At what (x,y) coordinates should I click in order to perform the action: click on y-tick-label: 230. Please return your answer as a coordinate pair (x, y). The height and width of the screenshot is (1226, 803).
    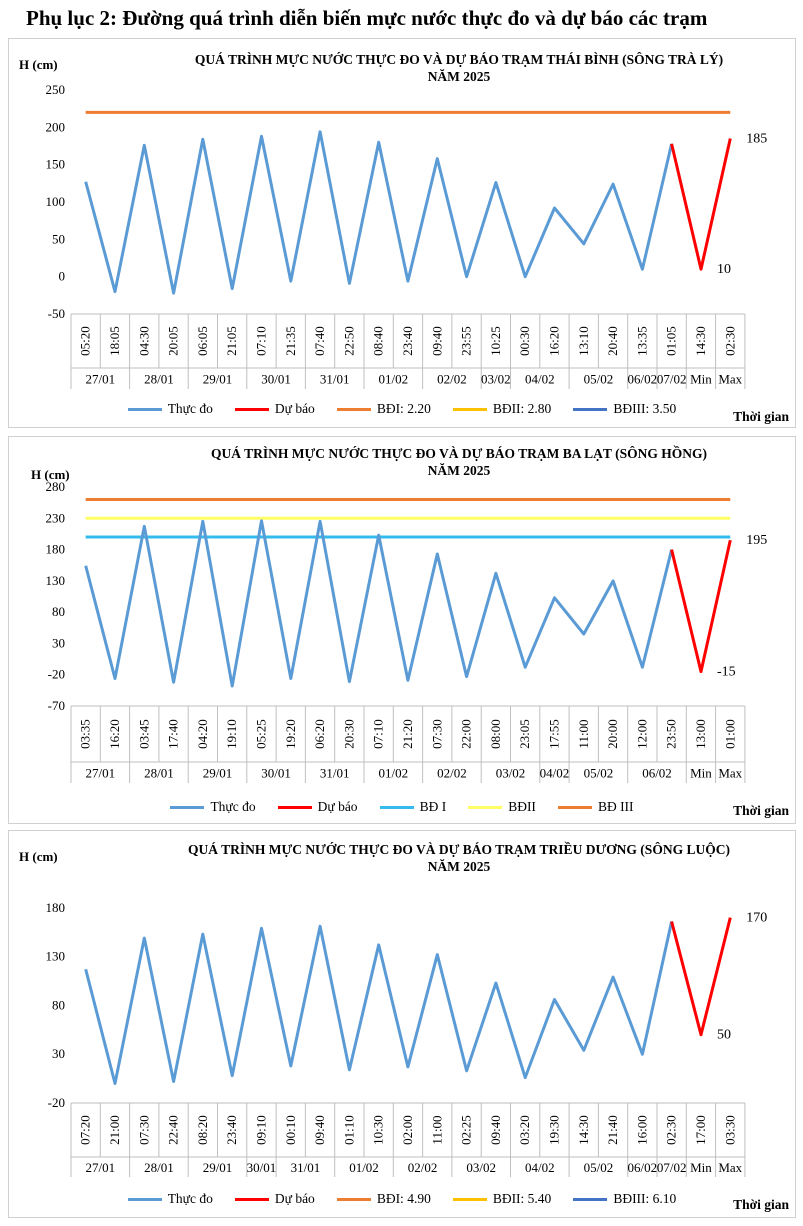
    Looking at the image, I should click on (56, 517).